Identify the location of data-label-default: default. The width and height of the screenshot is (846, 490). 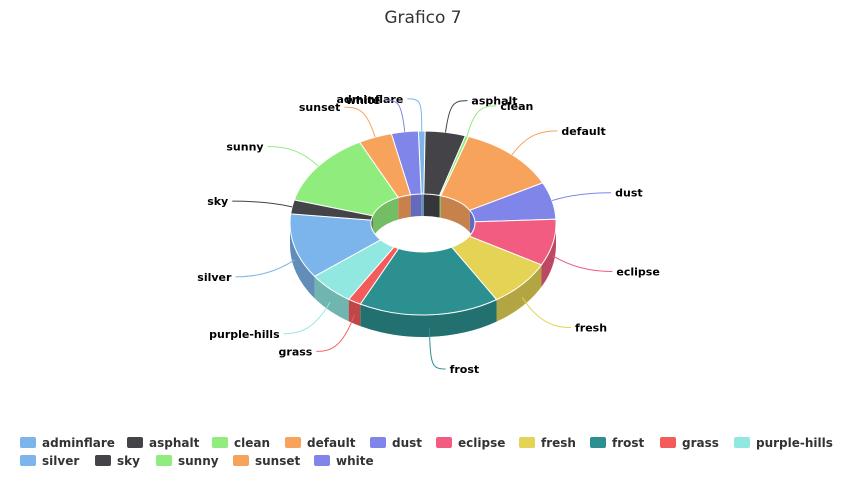
(583, 131).